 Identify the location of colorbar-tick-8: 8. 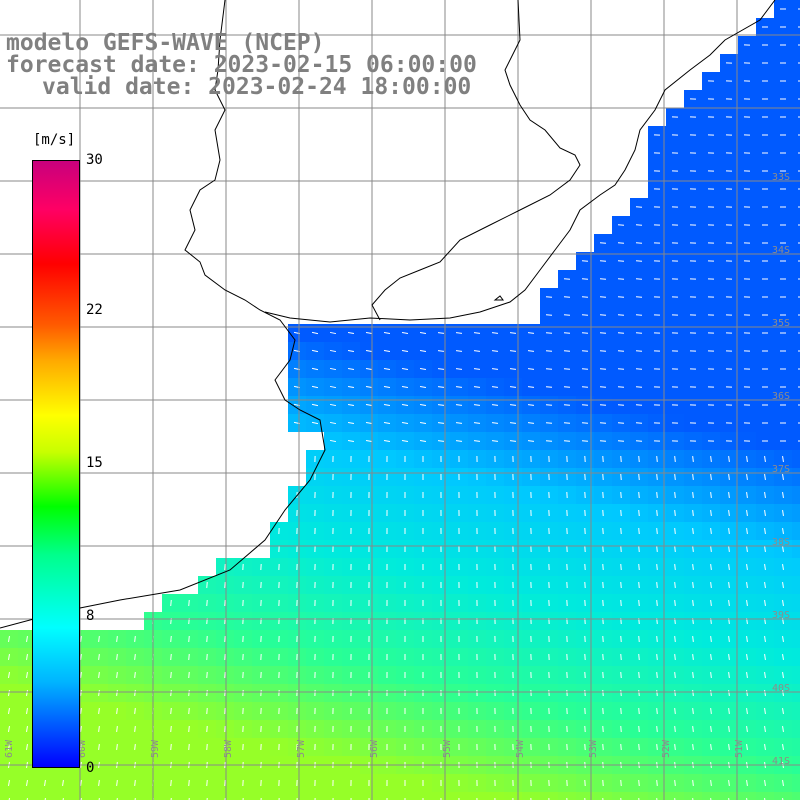
(90, 616).